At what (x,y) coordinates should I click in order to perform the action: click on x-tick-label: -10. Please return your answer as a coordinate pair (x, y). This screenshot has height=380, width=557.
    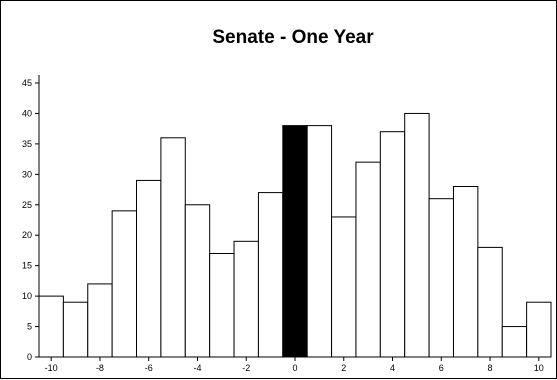
    Looking at the image, I should click on (51, 368).